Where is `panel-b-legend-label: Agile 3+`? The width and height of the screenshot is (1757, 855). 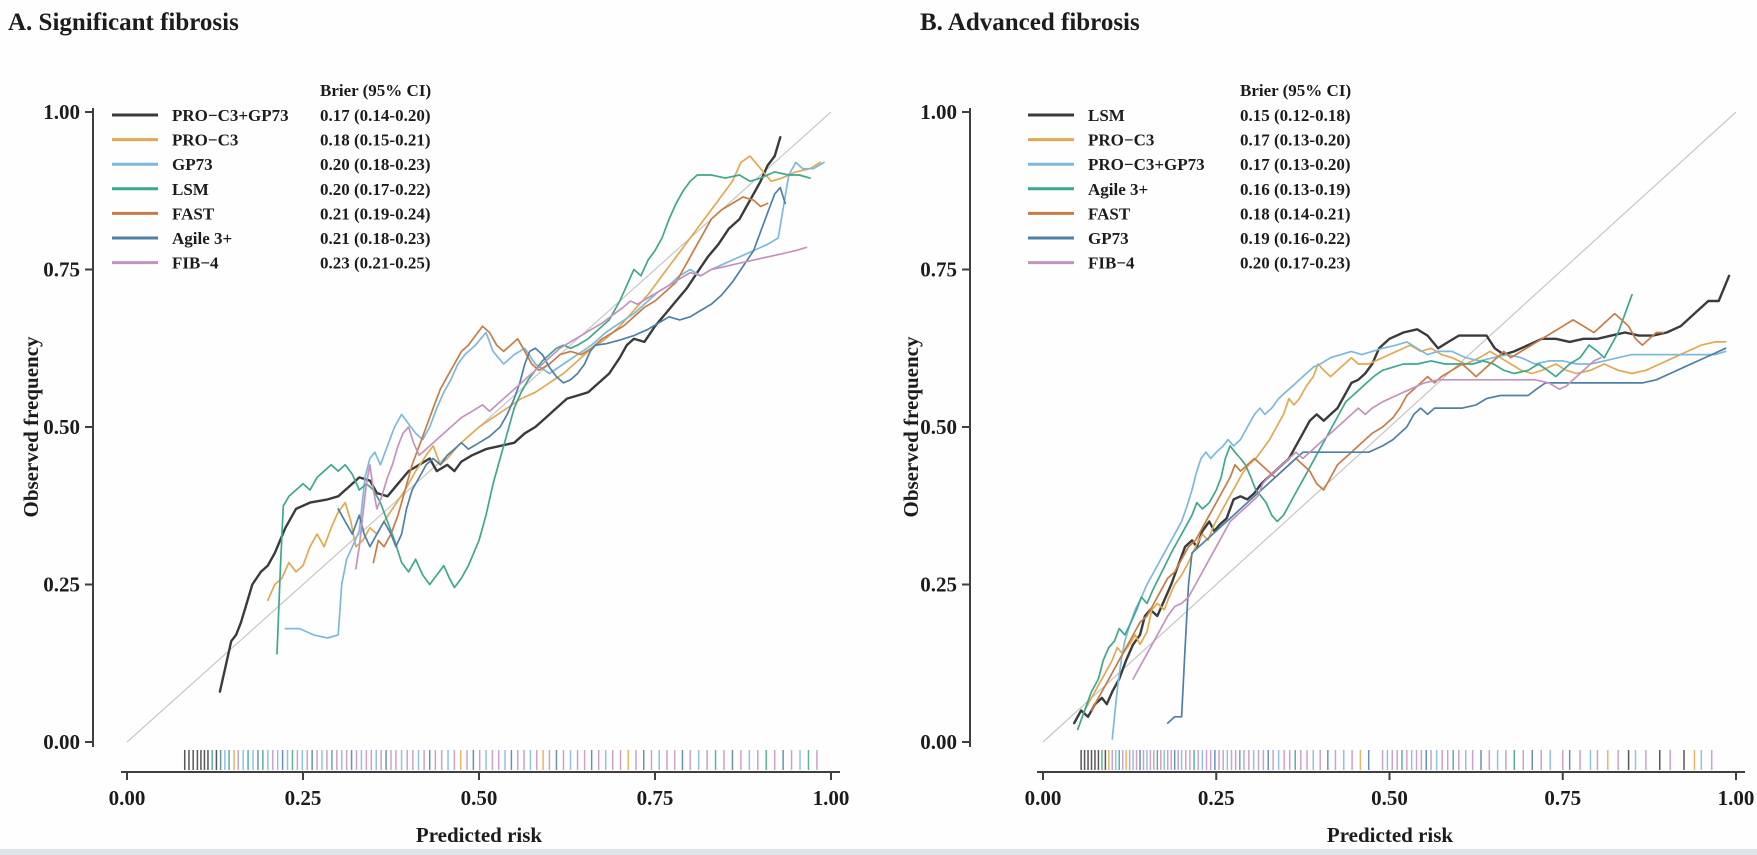
panel-b-legend-label: Agile 3+ is located at coordinates (1118, 189).